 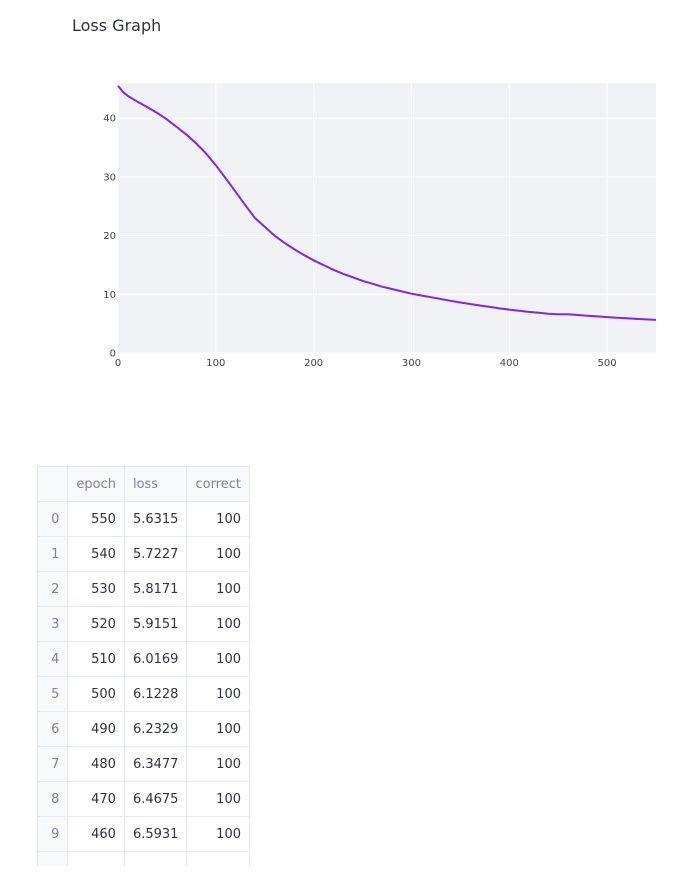 What do you see at coordinates (53, 484) in the screenshot?
I see `index-header` at bounding box center [53, 484].